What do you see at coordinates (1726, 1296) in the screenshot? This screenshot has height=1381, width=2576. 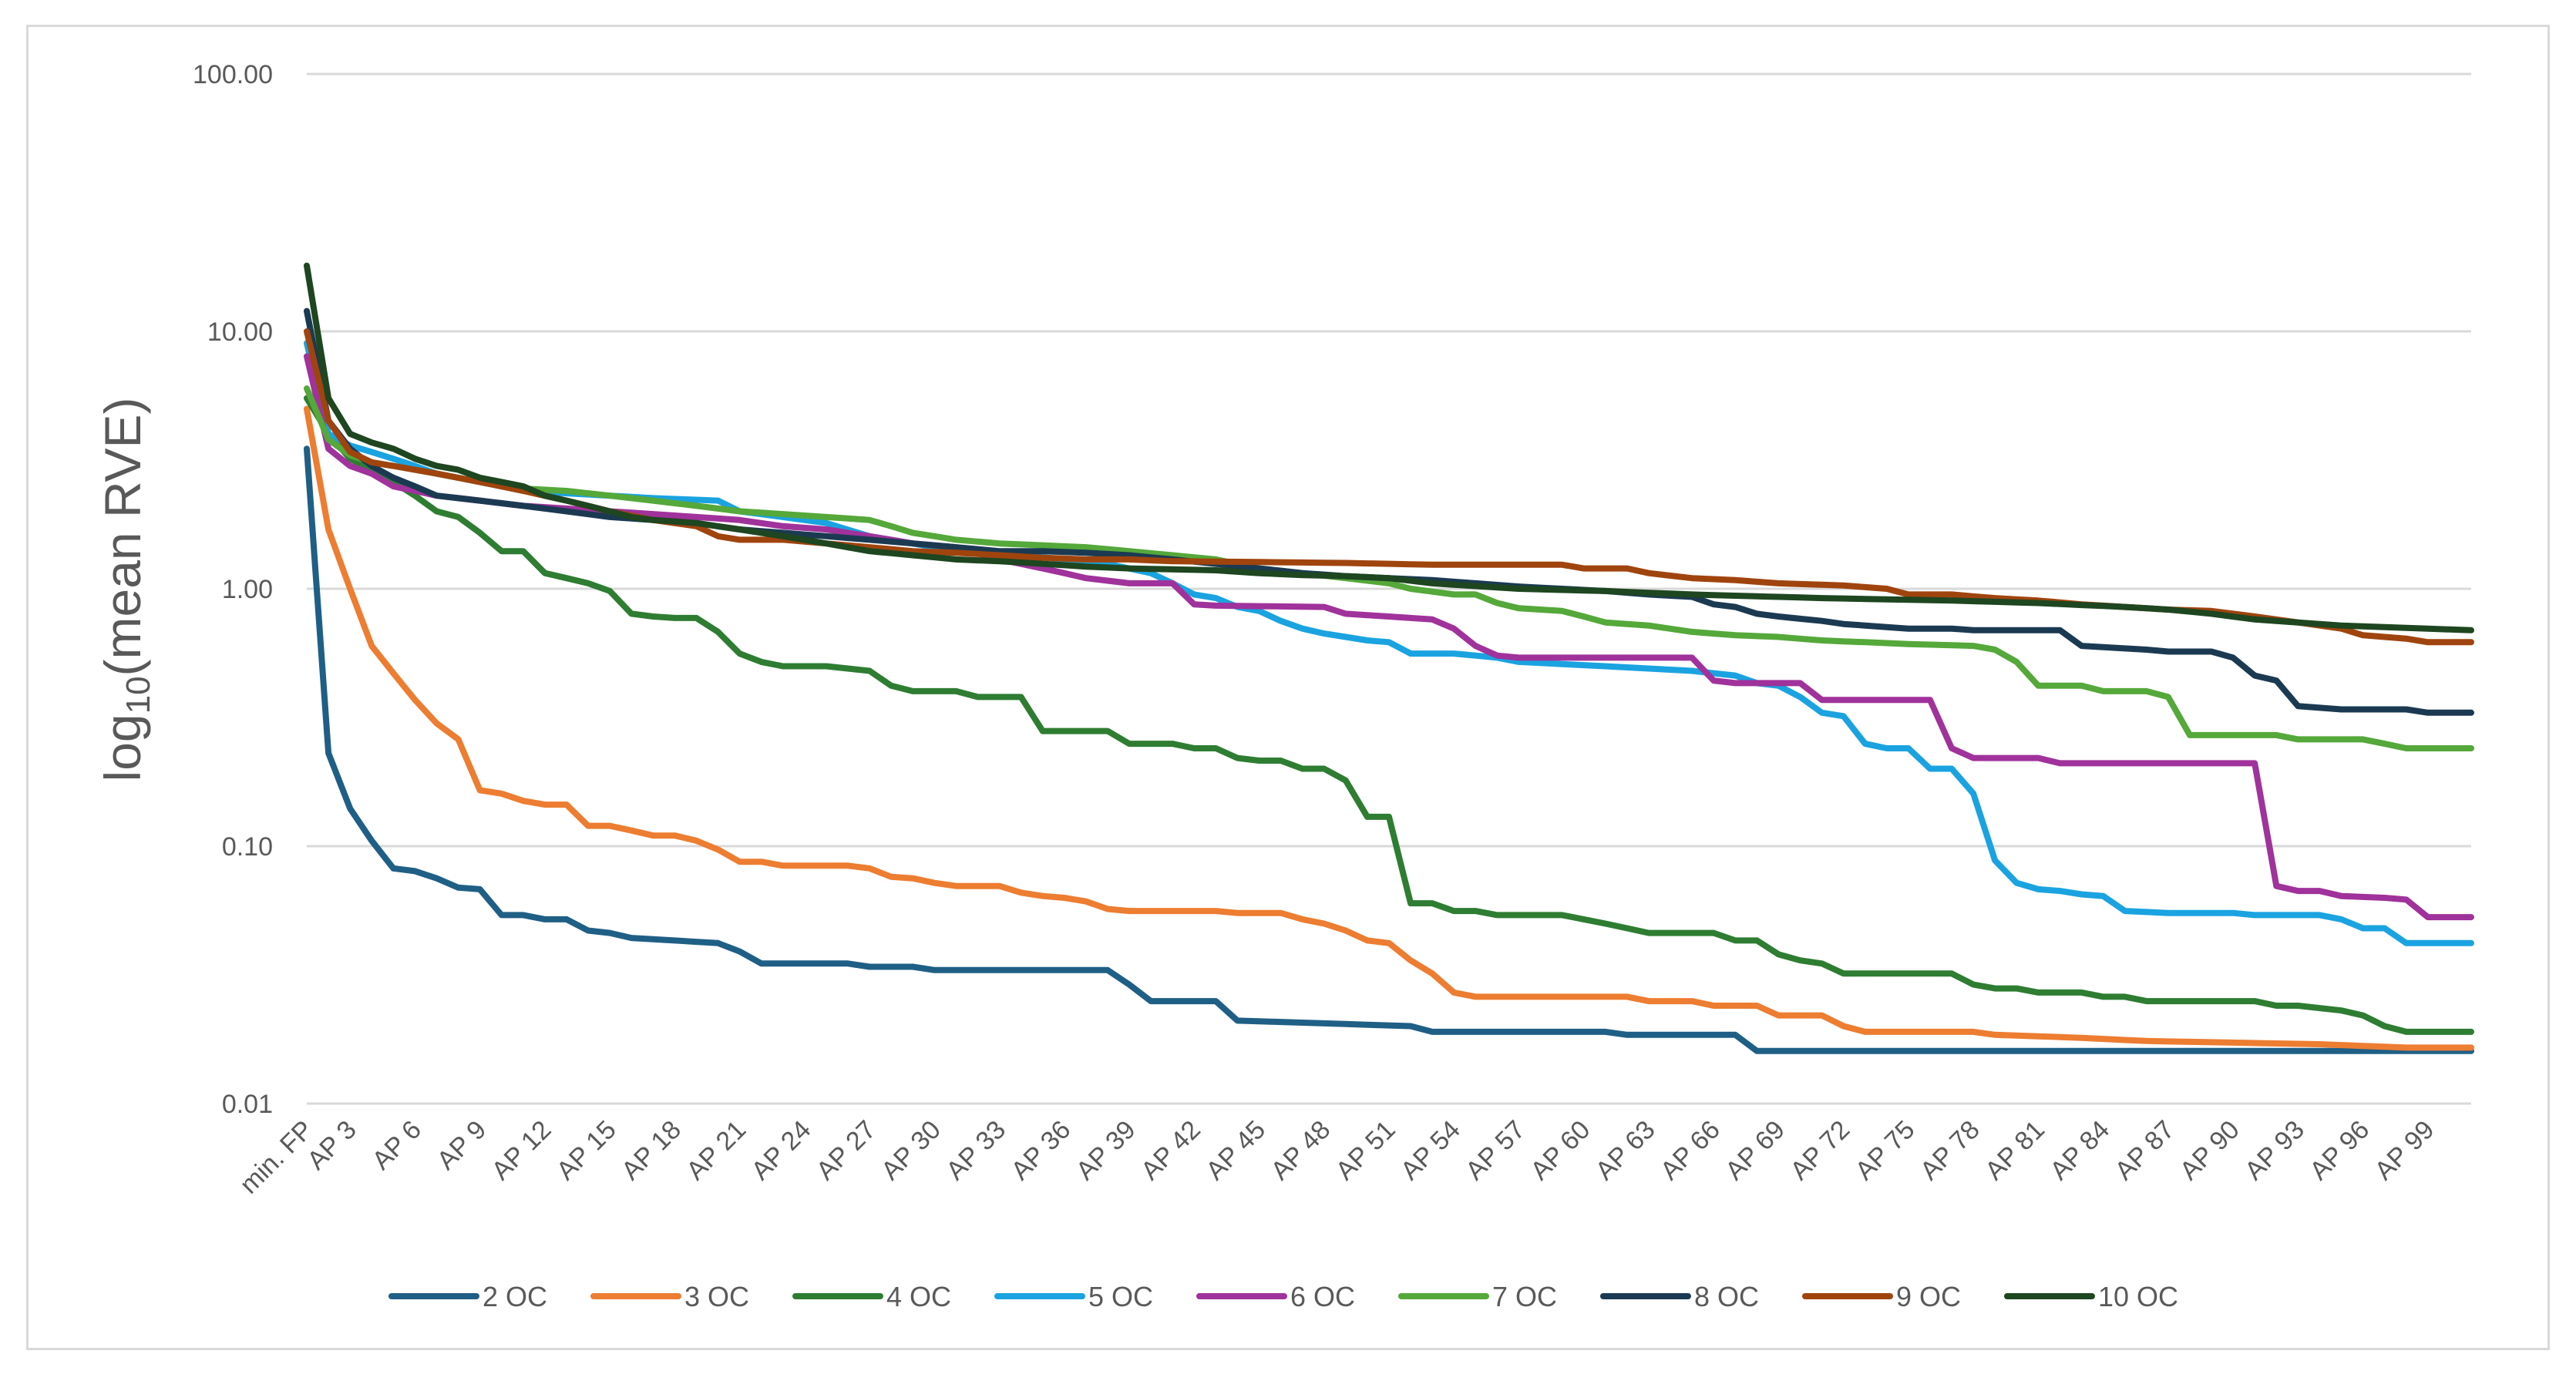 I see `legend-label-8-oc: 8 OC` at bounding box center [1726, 1296].